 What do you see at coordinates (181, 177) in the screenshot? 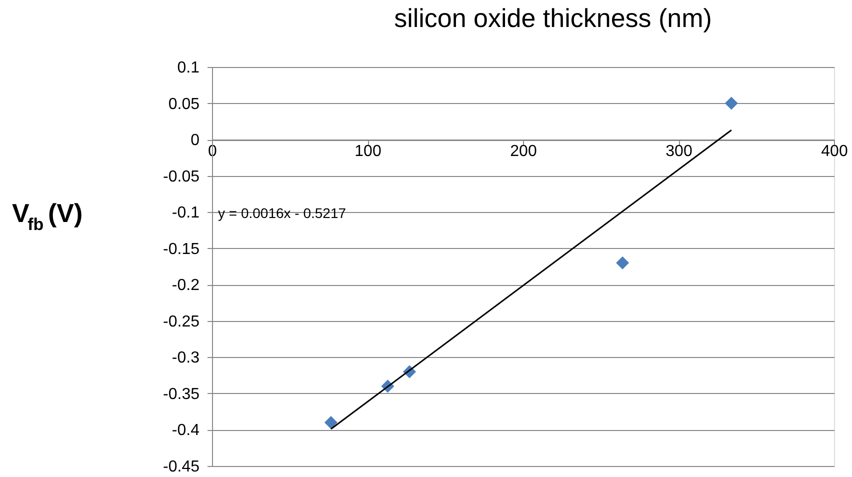
I see `y-tick-label: -0.05` at bounding box center [181, 177].